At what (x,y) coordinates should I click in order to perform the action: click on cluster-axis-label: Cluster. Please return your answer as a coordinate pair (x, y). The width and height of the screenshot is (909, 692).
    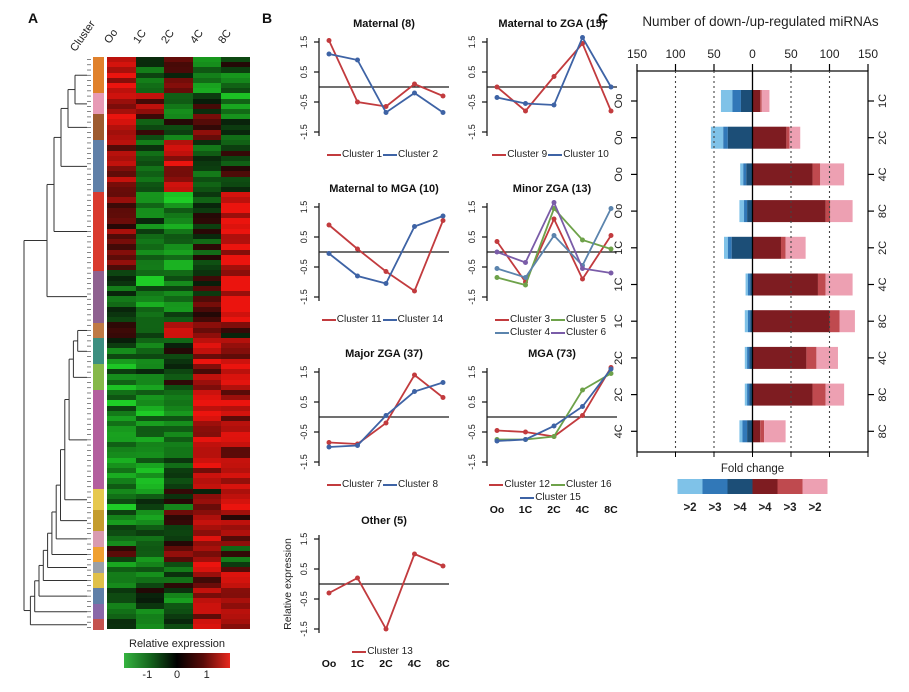
    Looking at the image, I should click on (83, 36).